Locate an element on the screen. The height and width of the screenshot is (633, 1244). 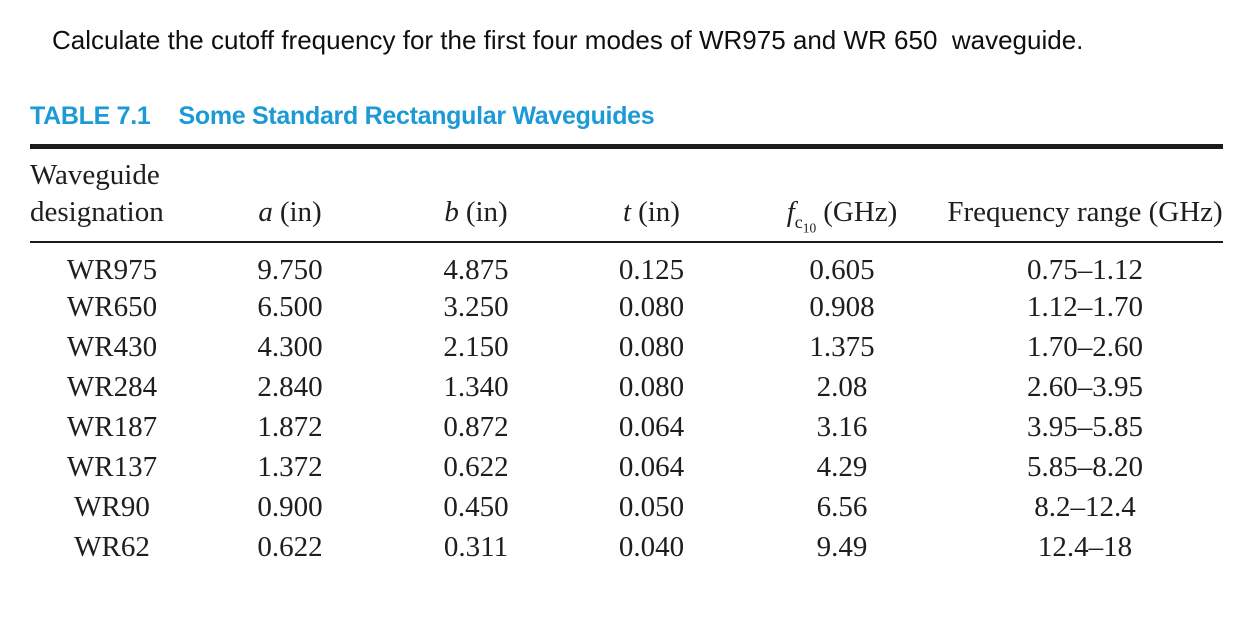
table-row: WR650 6.500 3.250 0.080 0.908 1.12–1.70 is located at coordinates (626, 307).